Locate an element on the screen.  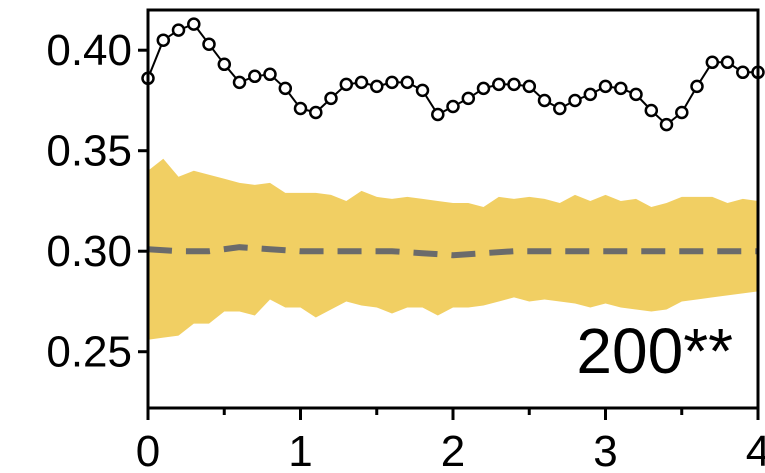
sample-size-annotation: 200** is located at coordinates (654, 351).